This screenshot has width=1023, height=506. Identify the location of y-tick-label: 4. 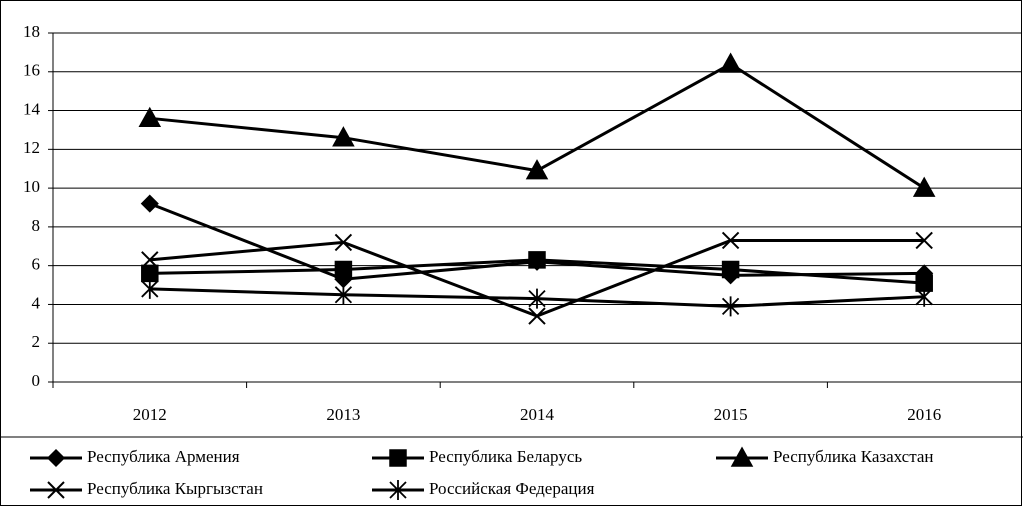
(36, 302).